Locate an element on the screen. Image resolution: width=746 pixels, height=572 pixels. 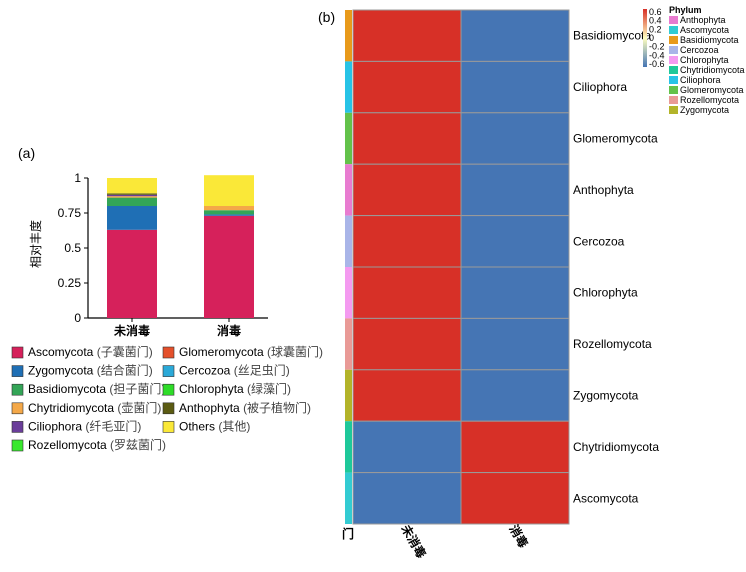
legend-name: Basidiomycota is located at coordinates (68, 389).